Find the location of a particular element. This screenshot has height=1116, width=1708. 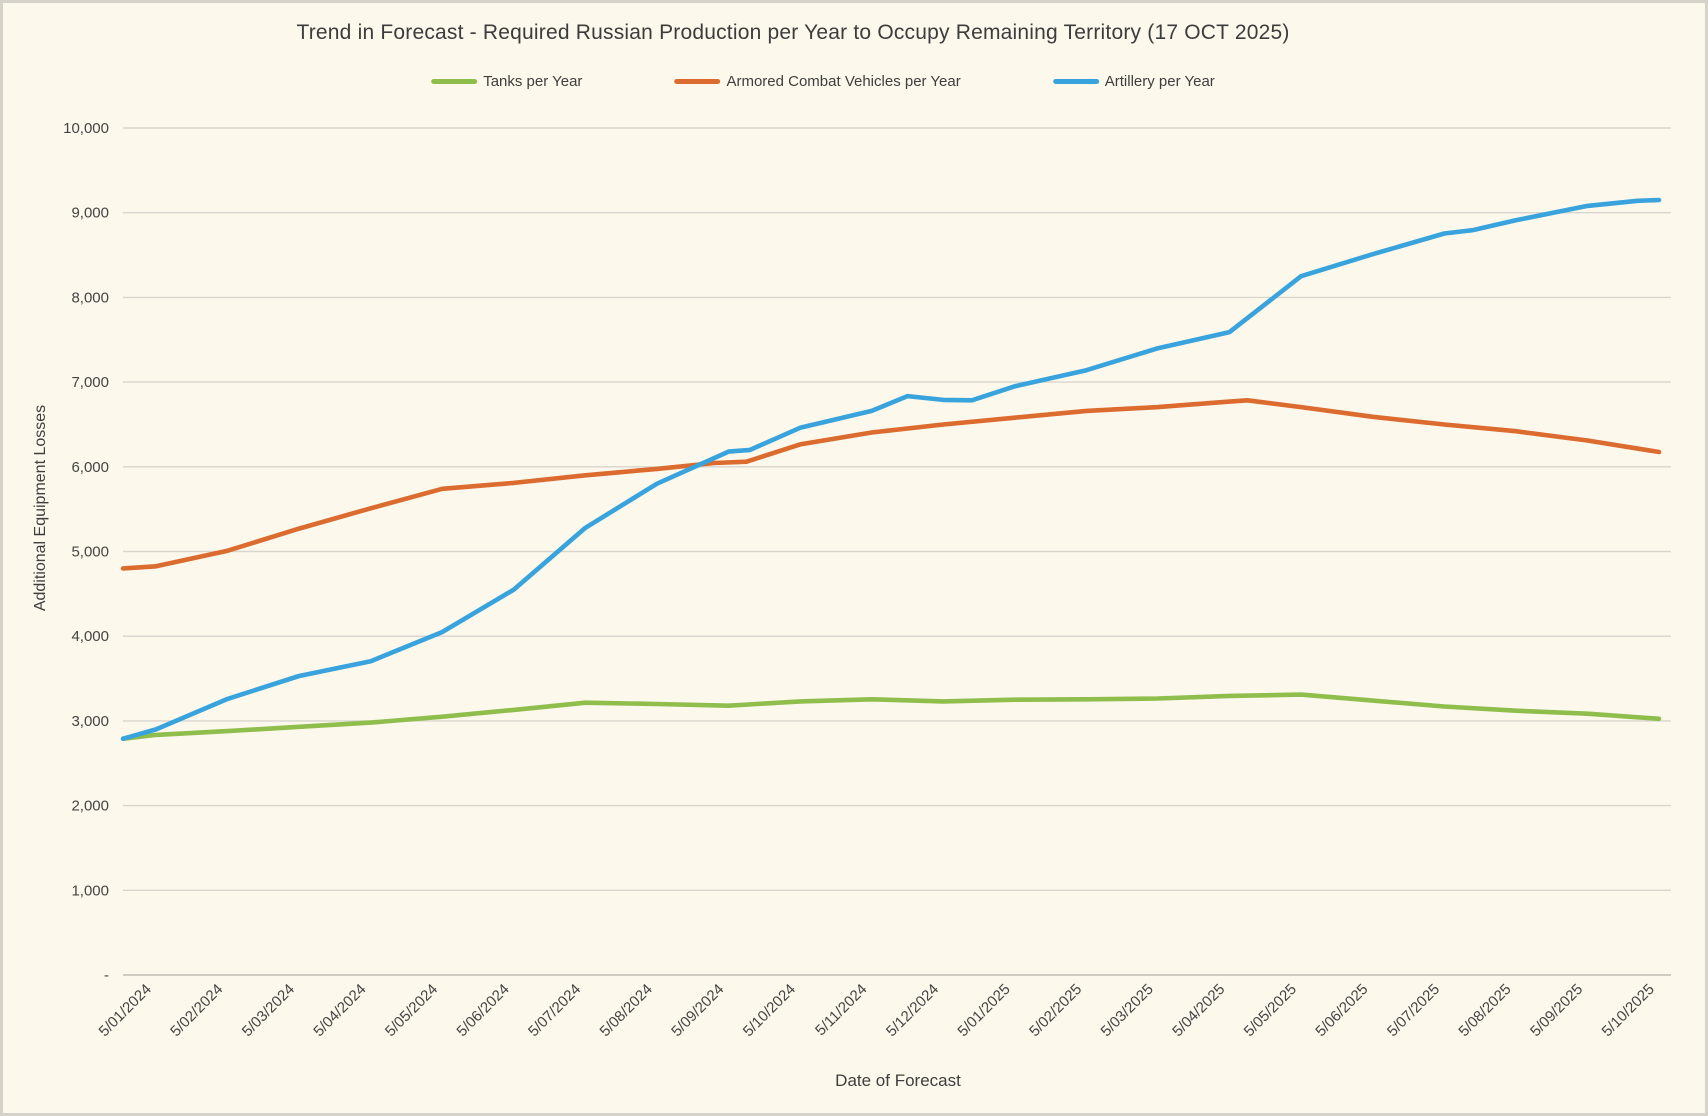

legend-item-armored: Armored Combat Vehicles per Year is located at coordinates (817, 81).